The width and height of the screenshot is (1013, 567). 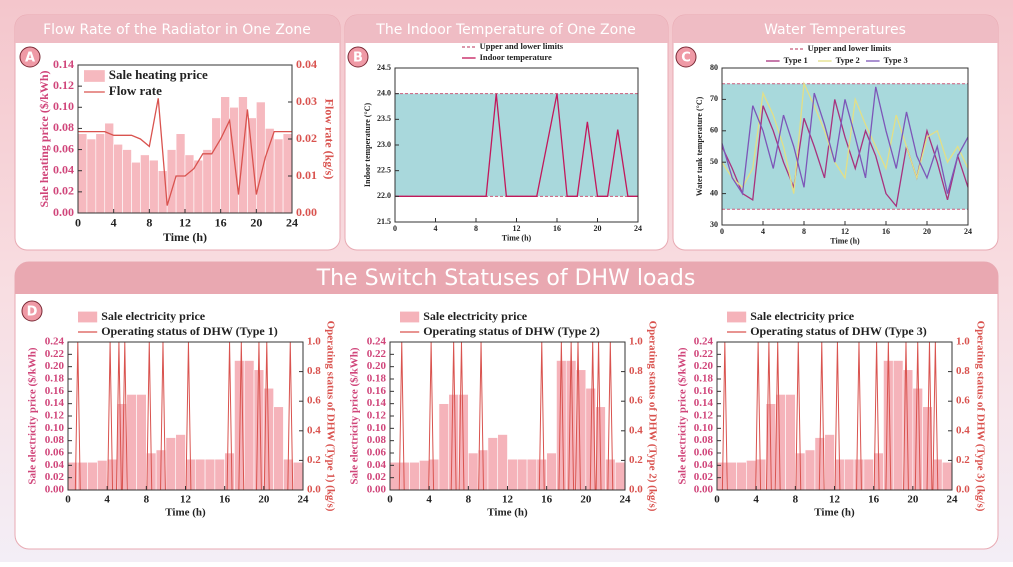 What do you see at coordinates (306, 101) in the screenshot?
I see `y2-tick-label: 0.03` at bounding box center [306, 101].